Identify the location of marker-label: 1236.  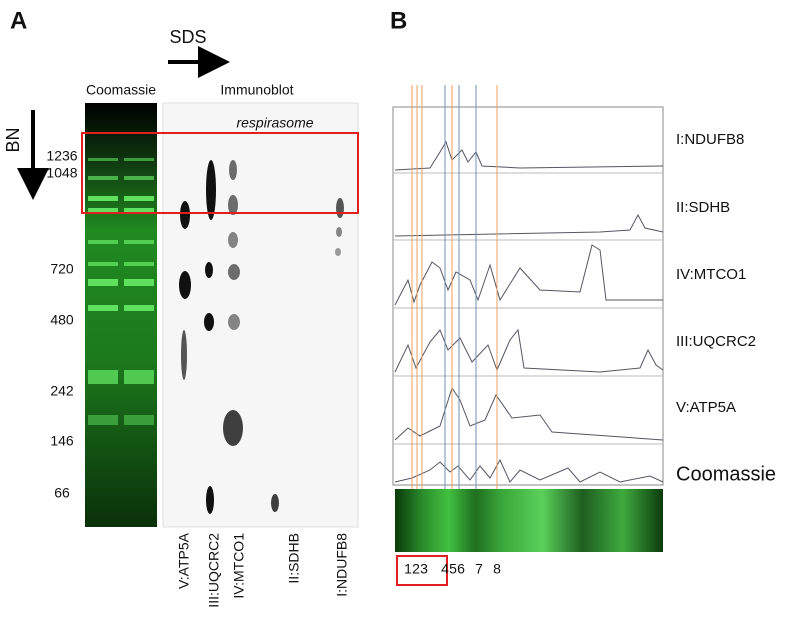
(61, 156).